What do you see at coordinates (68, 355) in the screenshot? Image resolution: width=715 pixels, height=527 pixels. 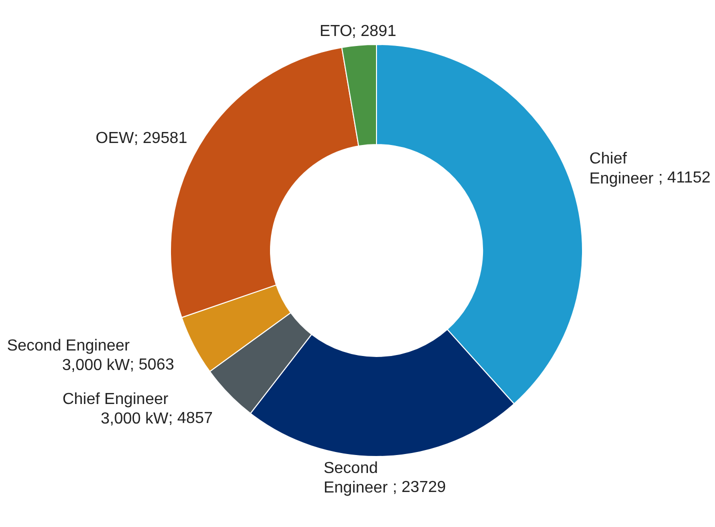 I see `slice-label: Second Engineer 3,000 kW` at bounding box center [68, 355].